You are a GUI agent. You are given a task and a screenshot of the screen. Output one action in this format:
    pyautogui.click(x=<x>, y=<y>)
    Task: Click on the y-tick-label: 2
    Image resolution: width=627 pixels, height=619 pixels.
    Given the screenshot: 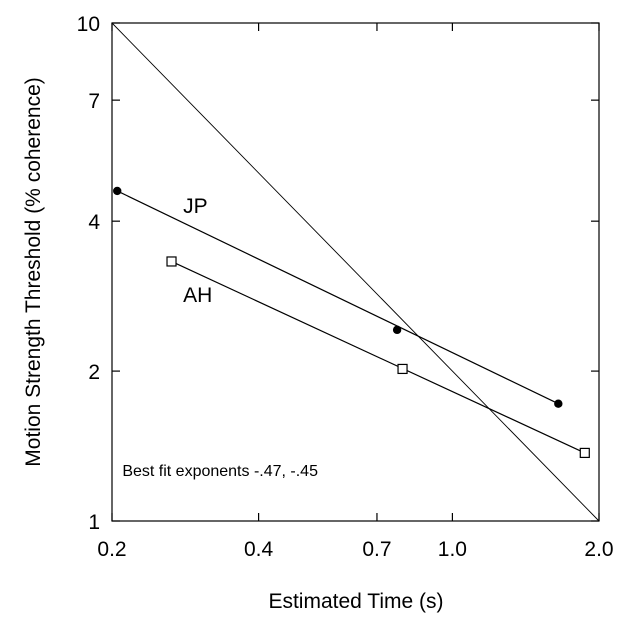 What is the action you would take?
    pyautogui.click(x=94, y=372)
    